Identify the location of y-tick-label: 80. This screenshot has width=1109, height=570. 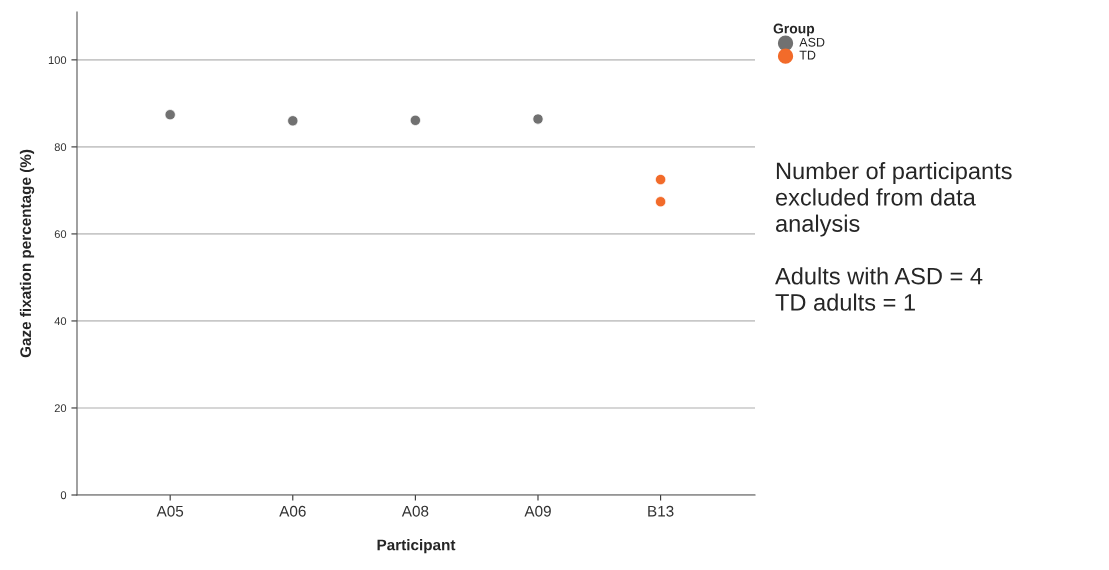
(60, 147).